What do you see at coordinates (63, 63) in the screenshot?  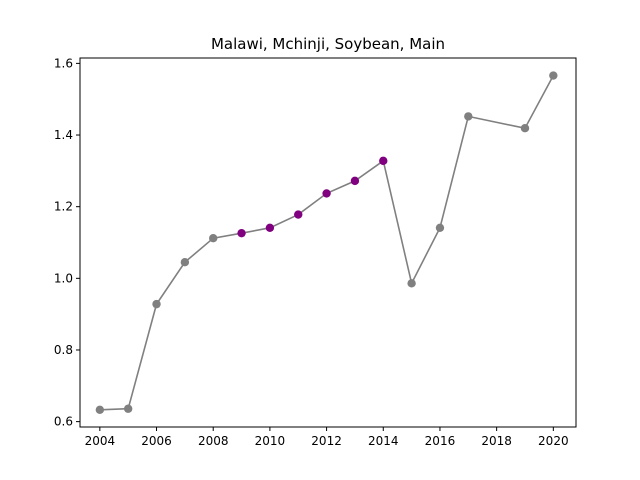 I see `y-tick-label: 1.6` at bounding box center [63, 63].